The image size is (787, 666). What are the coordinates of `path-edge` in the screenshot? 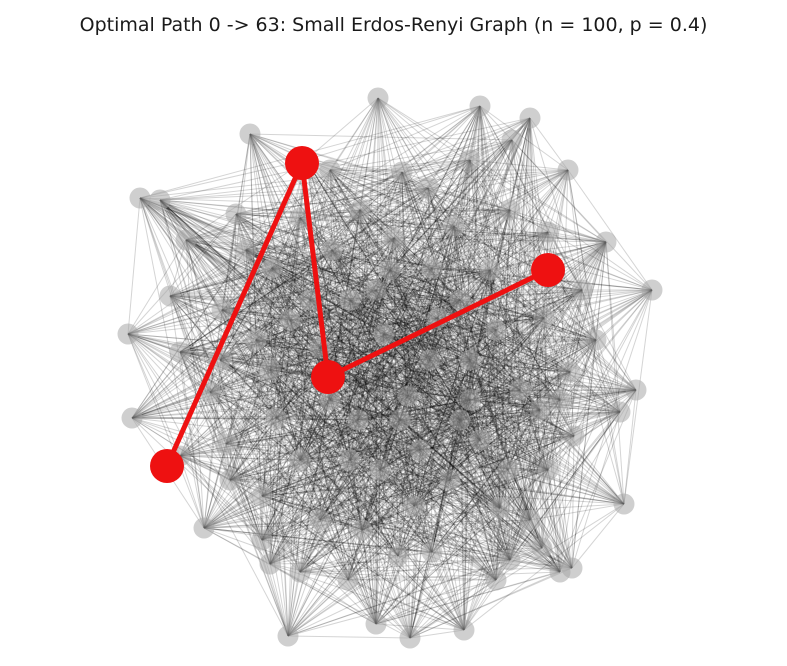 It's located at (315, 270).